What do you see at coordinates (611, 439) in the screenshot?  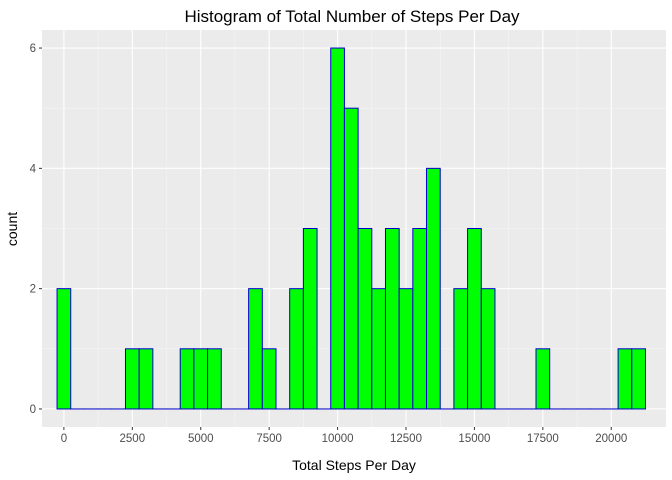 I see `x-tick-label: 20000` at bounding box center [611, 439].